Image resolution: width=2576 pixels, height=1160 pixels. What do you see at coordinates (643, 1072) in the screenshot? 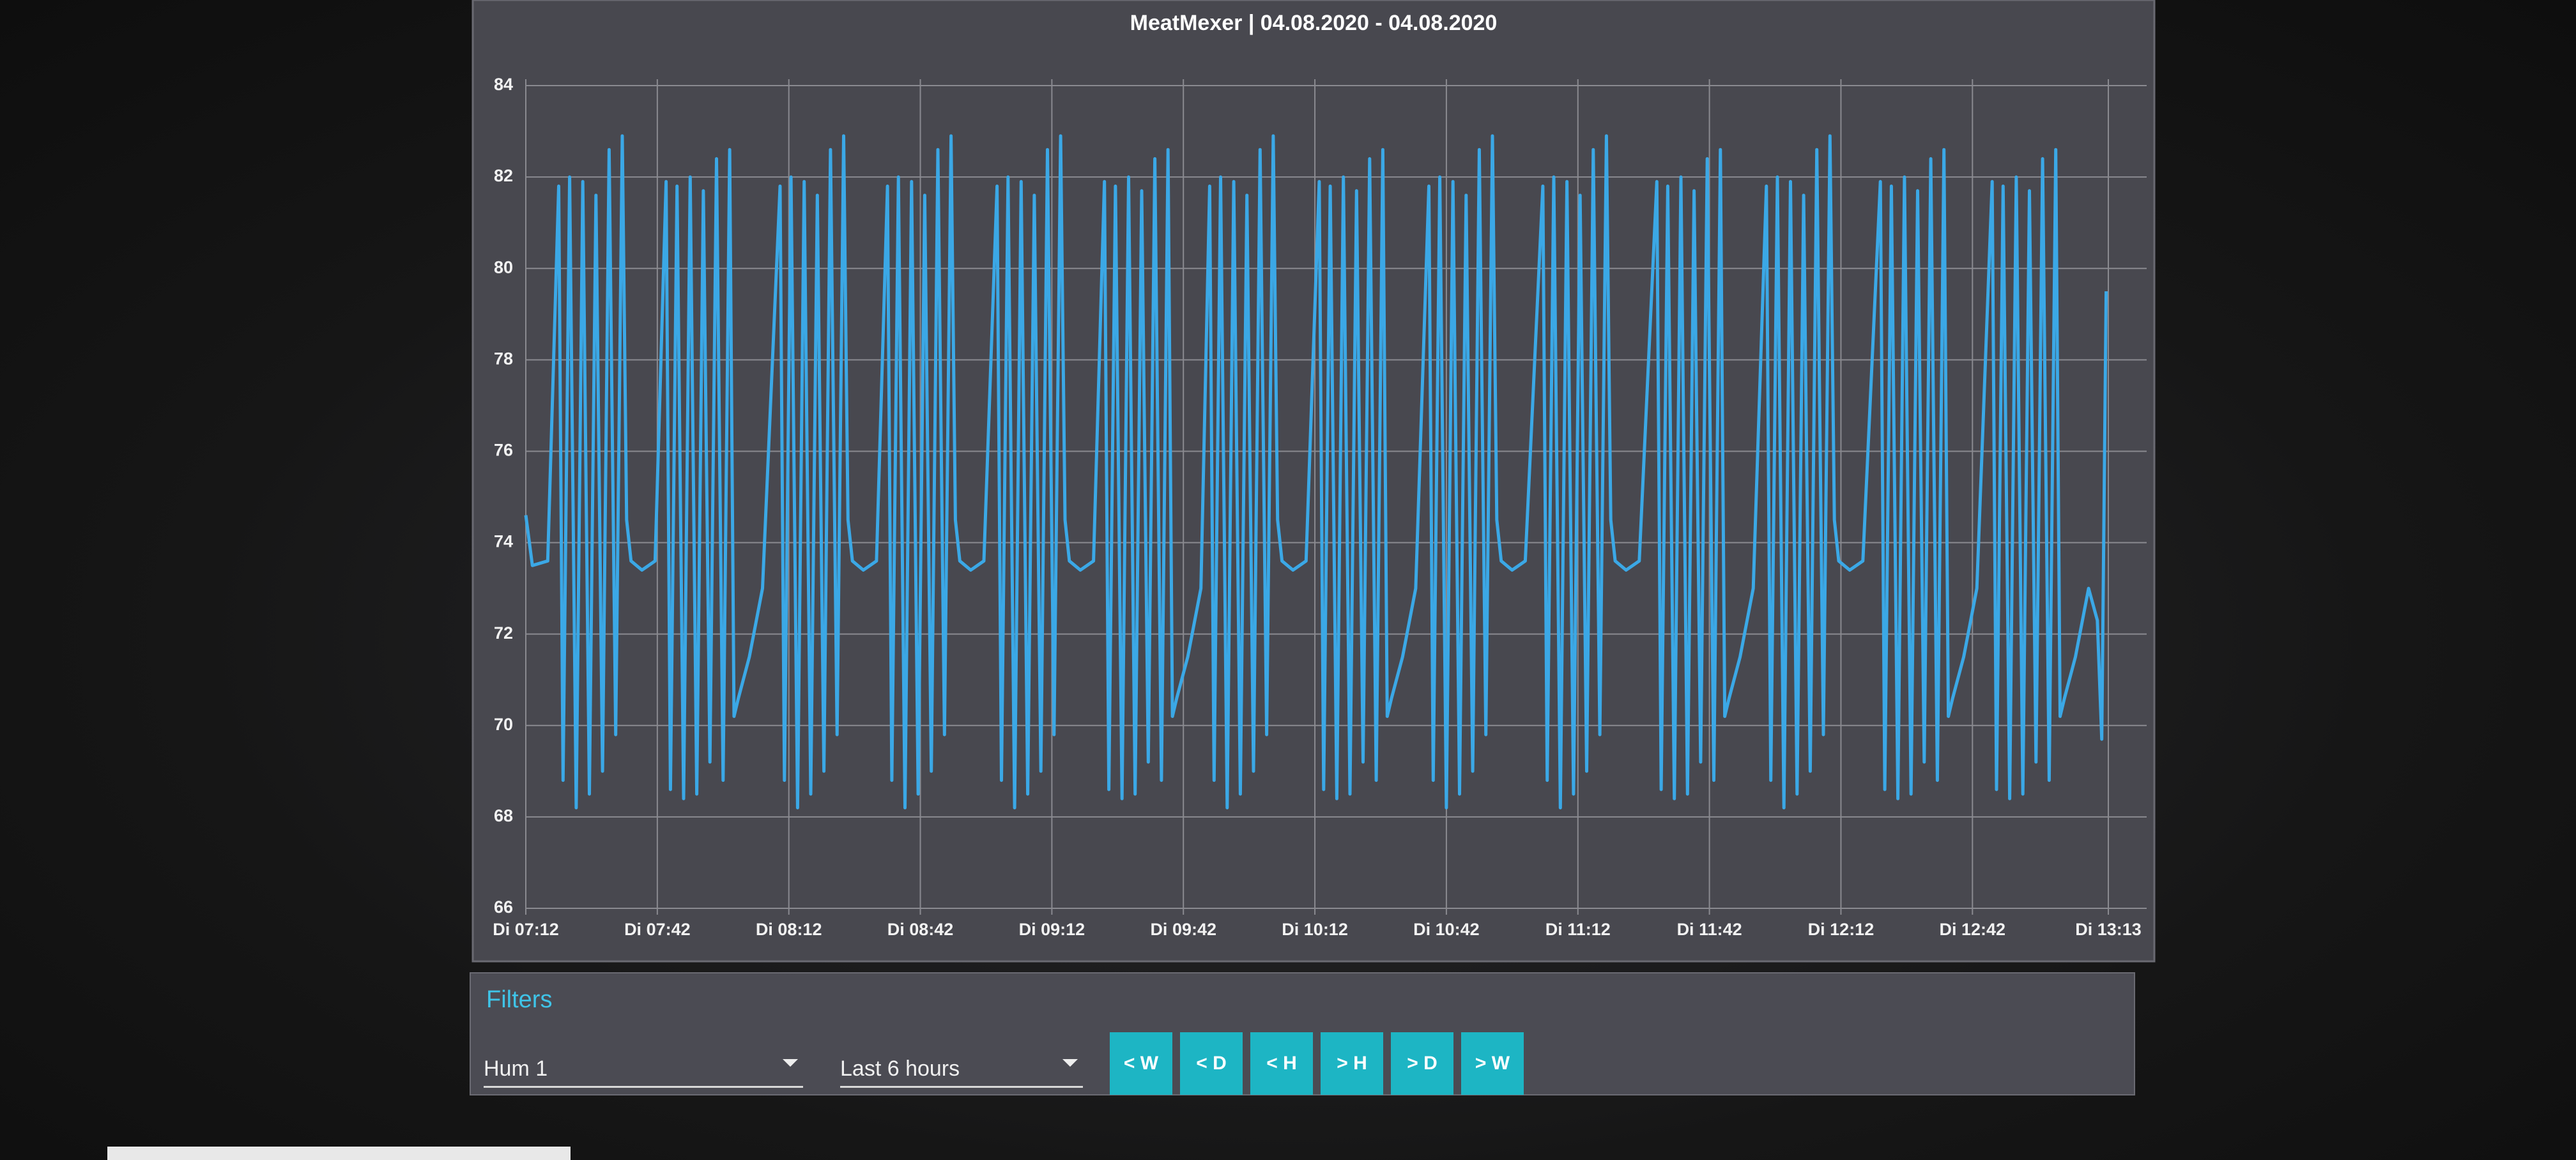
I see `sensor-select: Hum 1` at bounding box center [643, 1072].